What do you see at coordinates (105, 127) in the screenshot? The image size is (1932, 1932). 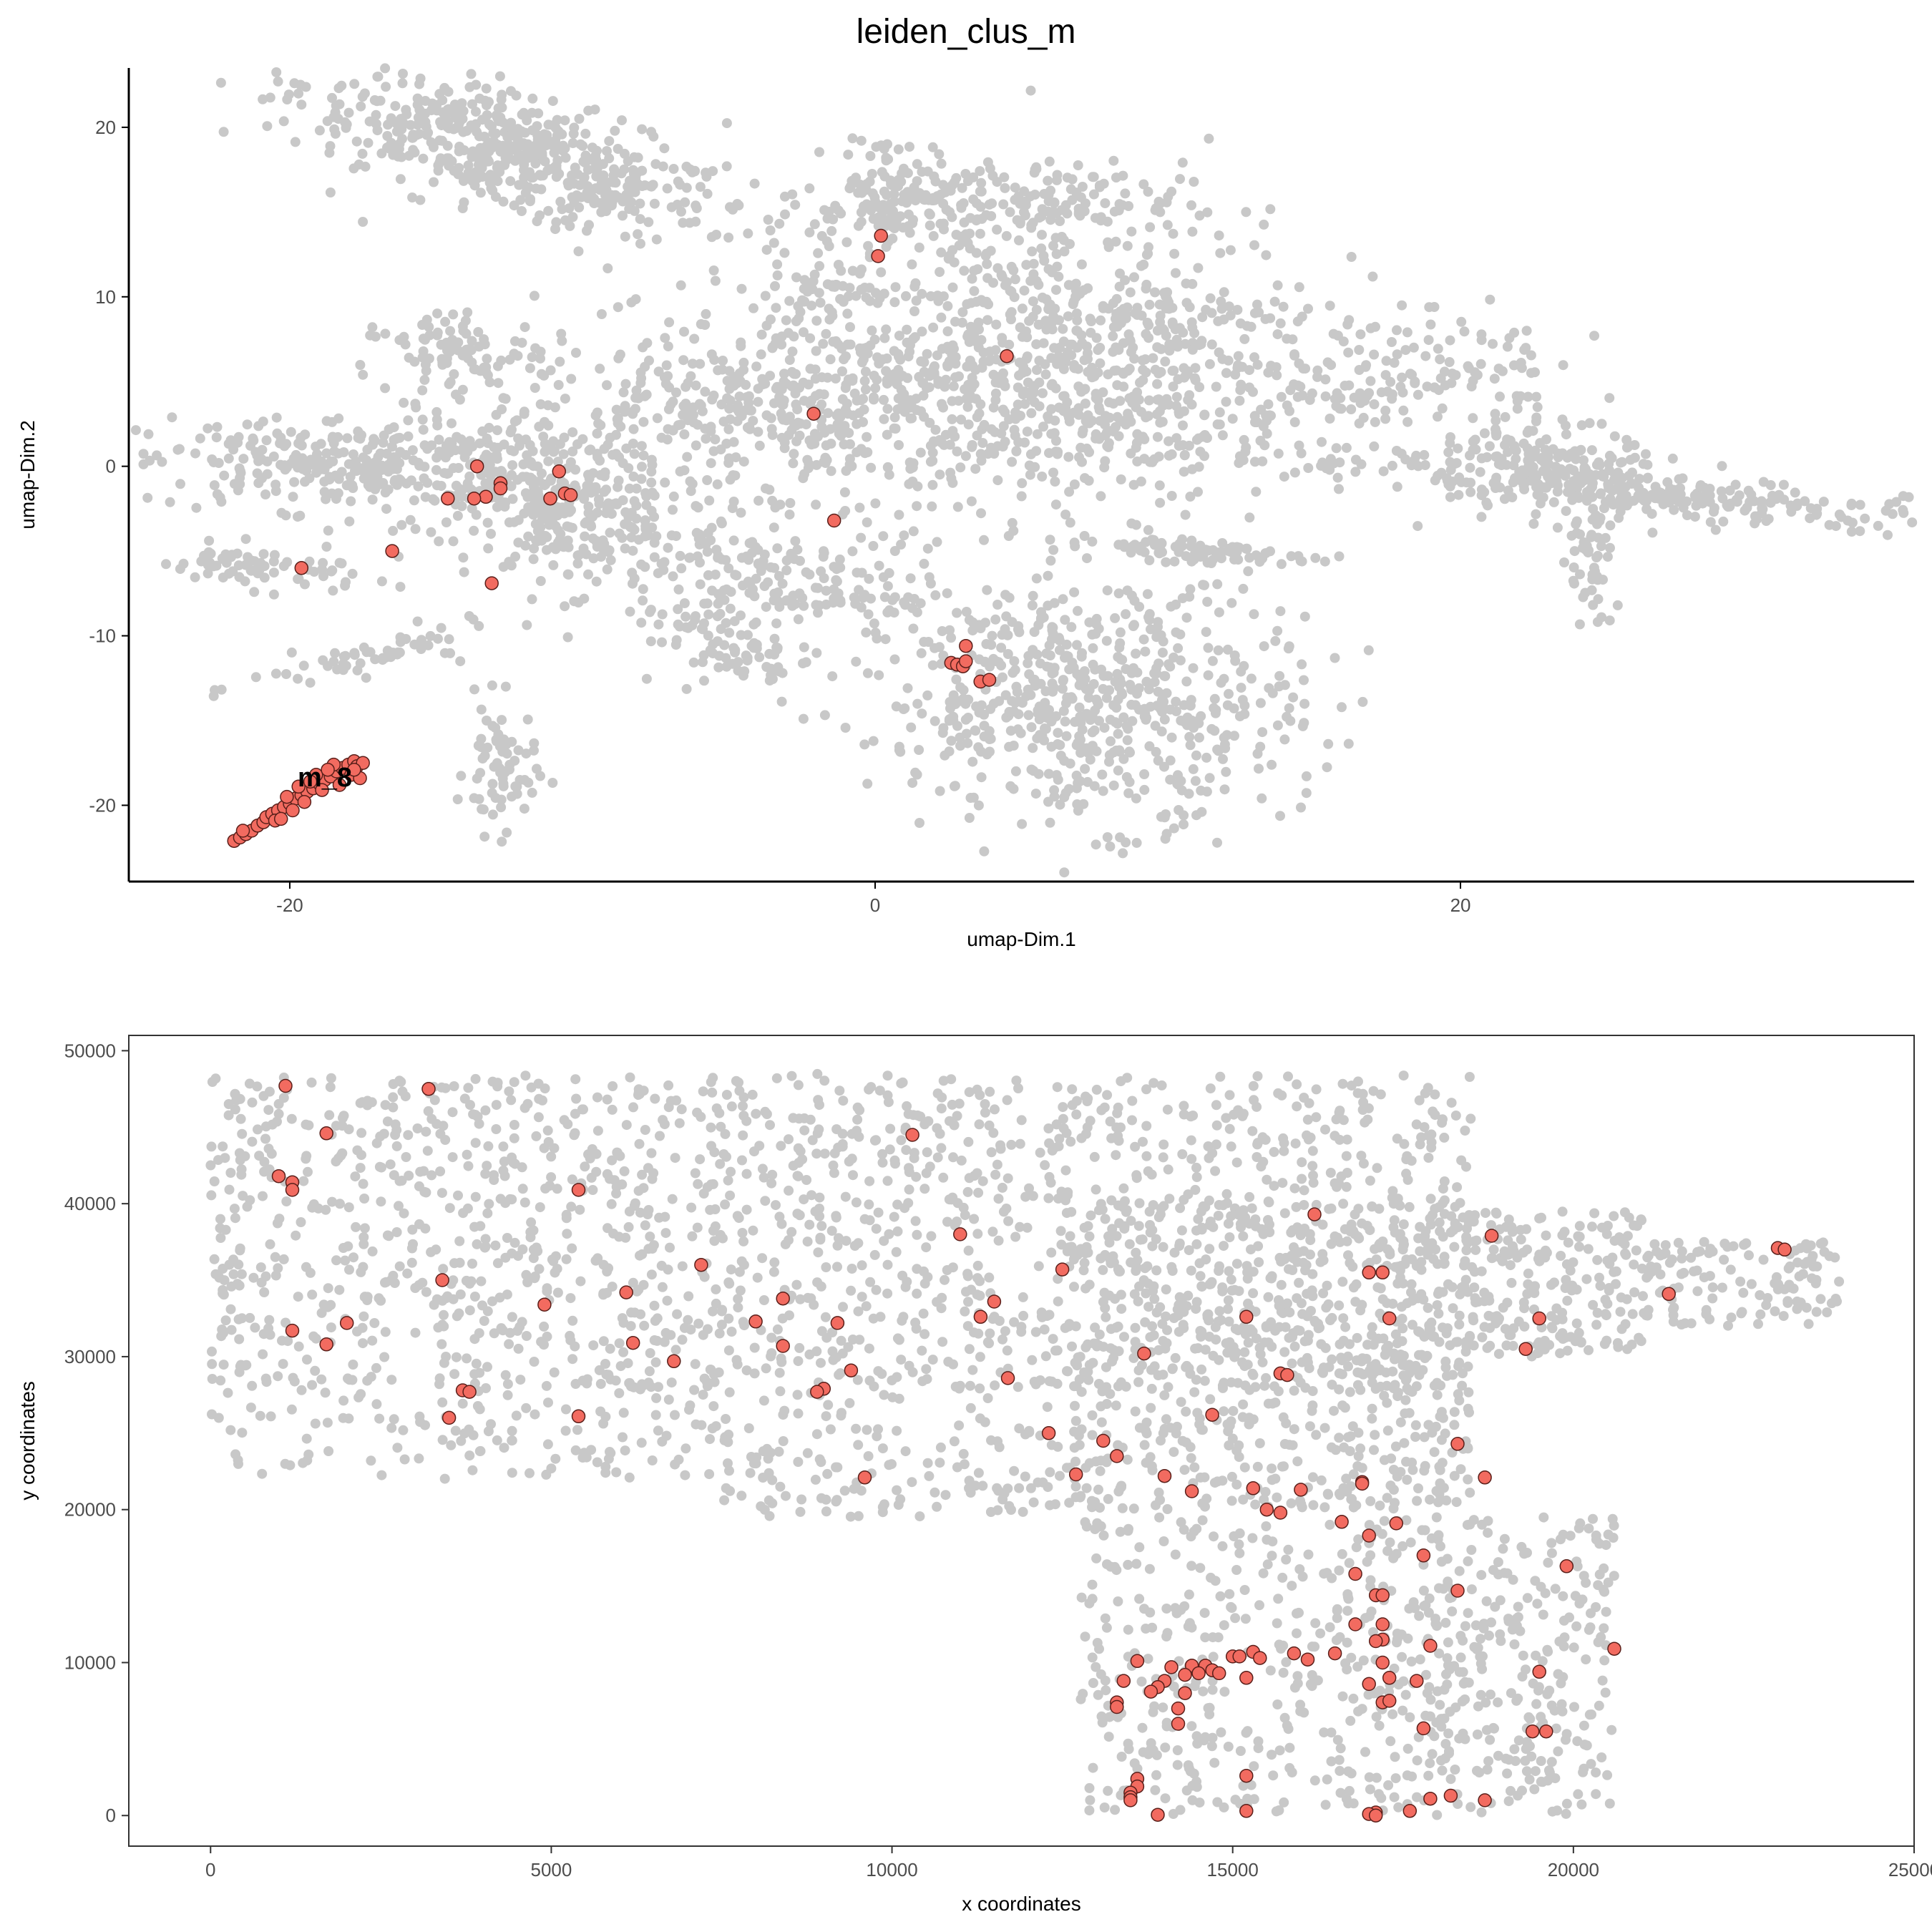 I see `umap-y-tick-label: 20` at bounding box center [105, 127].